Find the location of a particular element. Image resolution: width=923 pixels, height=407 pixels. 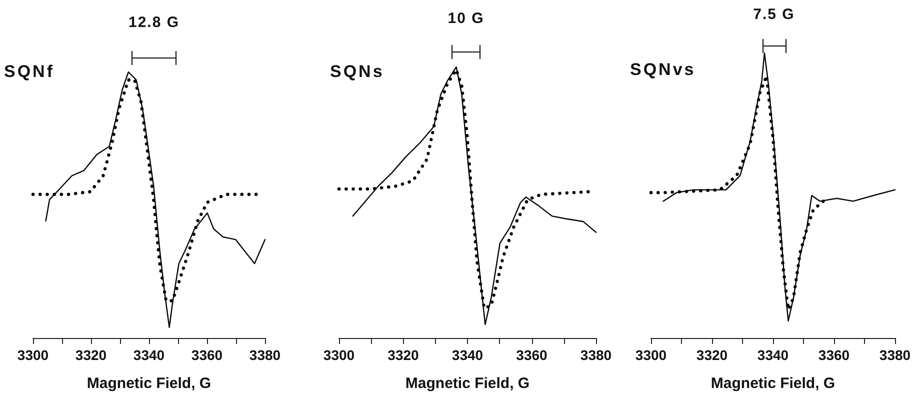

annotation: SQNvs is located at coordinates (663, 70).